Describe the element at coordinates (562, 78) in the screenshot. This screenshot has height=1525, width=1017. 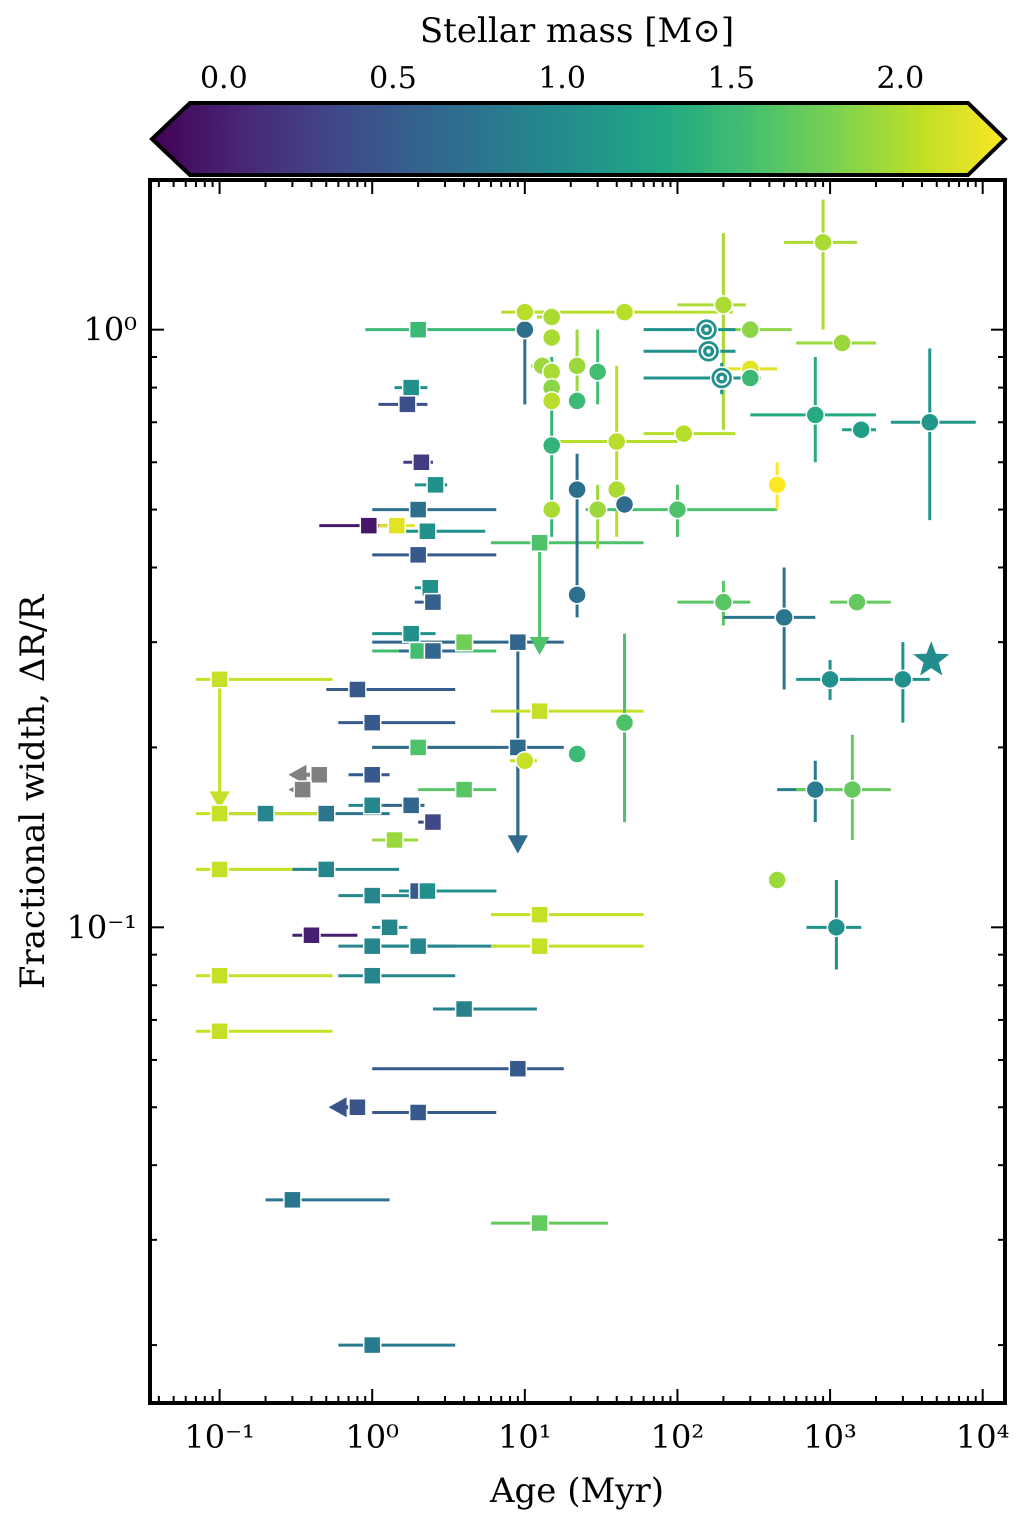
I see `colorbar-tick-label: 1.0` at that location.